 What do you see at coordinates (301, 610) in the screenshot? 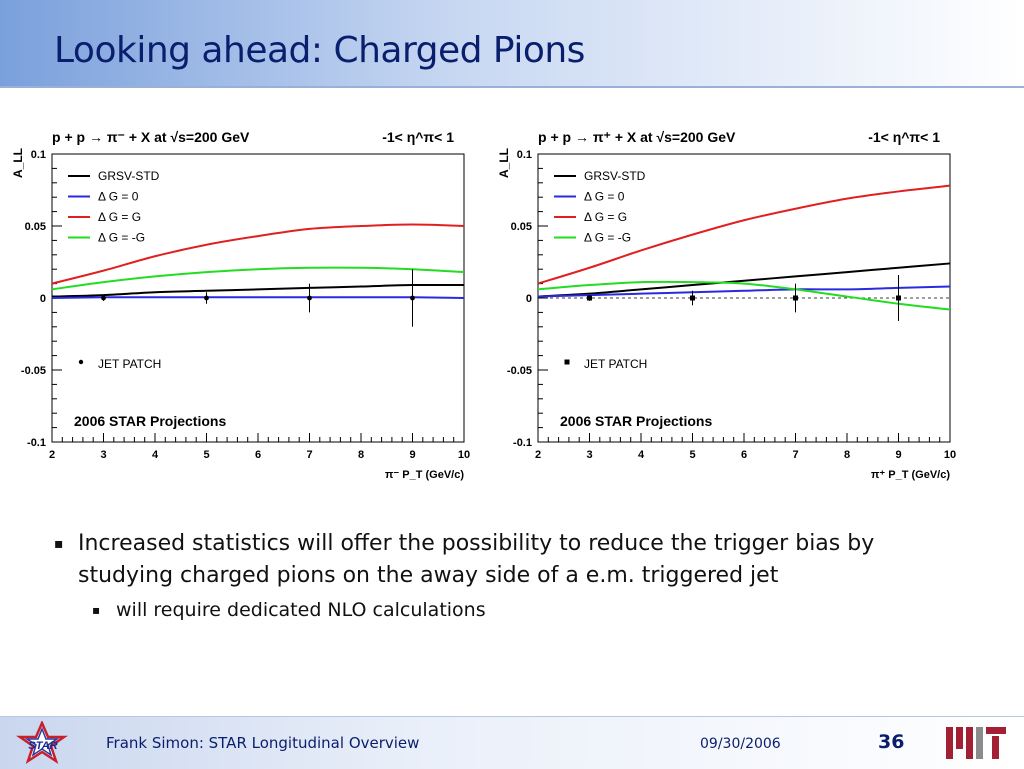
I see `sub-bullet-text: will require dedicated NLO calculations` at bounding box center [301, 610].